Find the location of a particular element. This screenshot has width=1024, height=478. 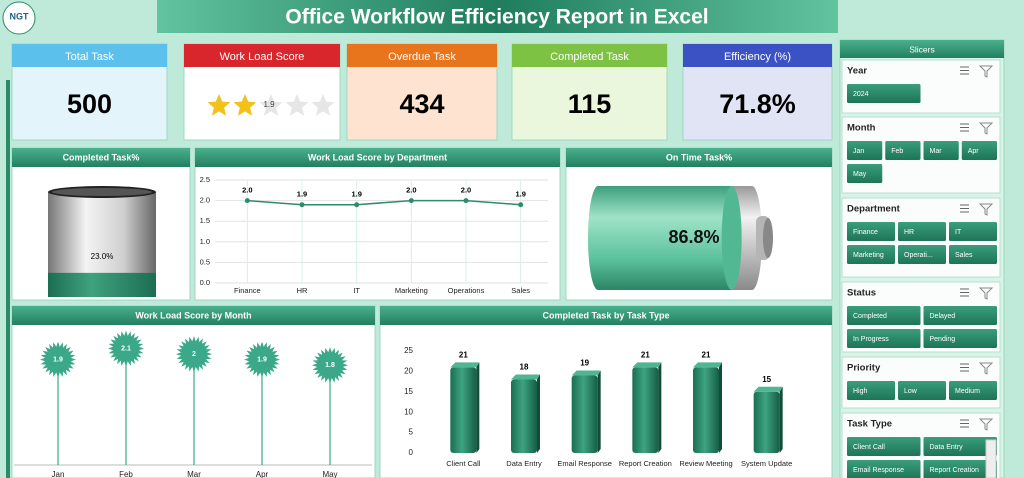

slicer-button-label: Report Creation is located at coordinates (955, 470).